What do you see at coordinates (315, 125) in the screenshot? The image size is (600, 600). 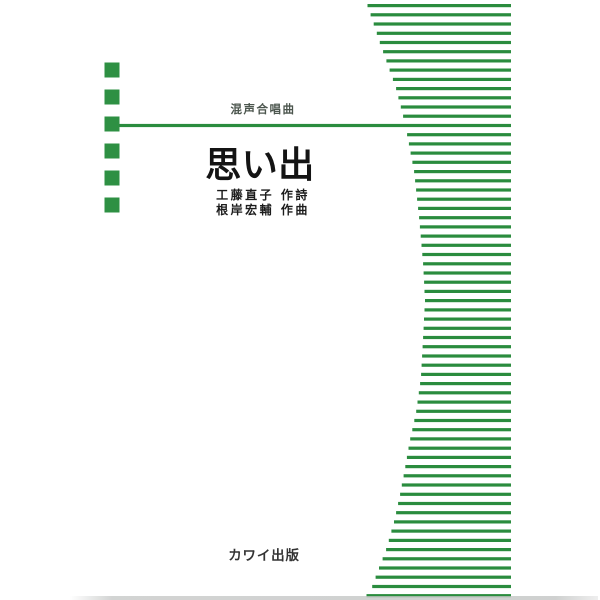 I see `title-rule-line` at bounding box center [315, 125].